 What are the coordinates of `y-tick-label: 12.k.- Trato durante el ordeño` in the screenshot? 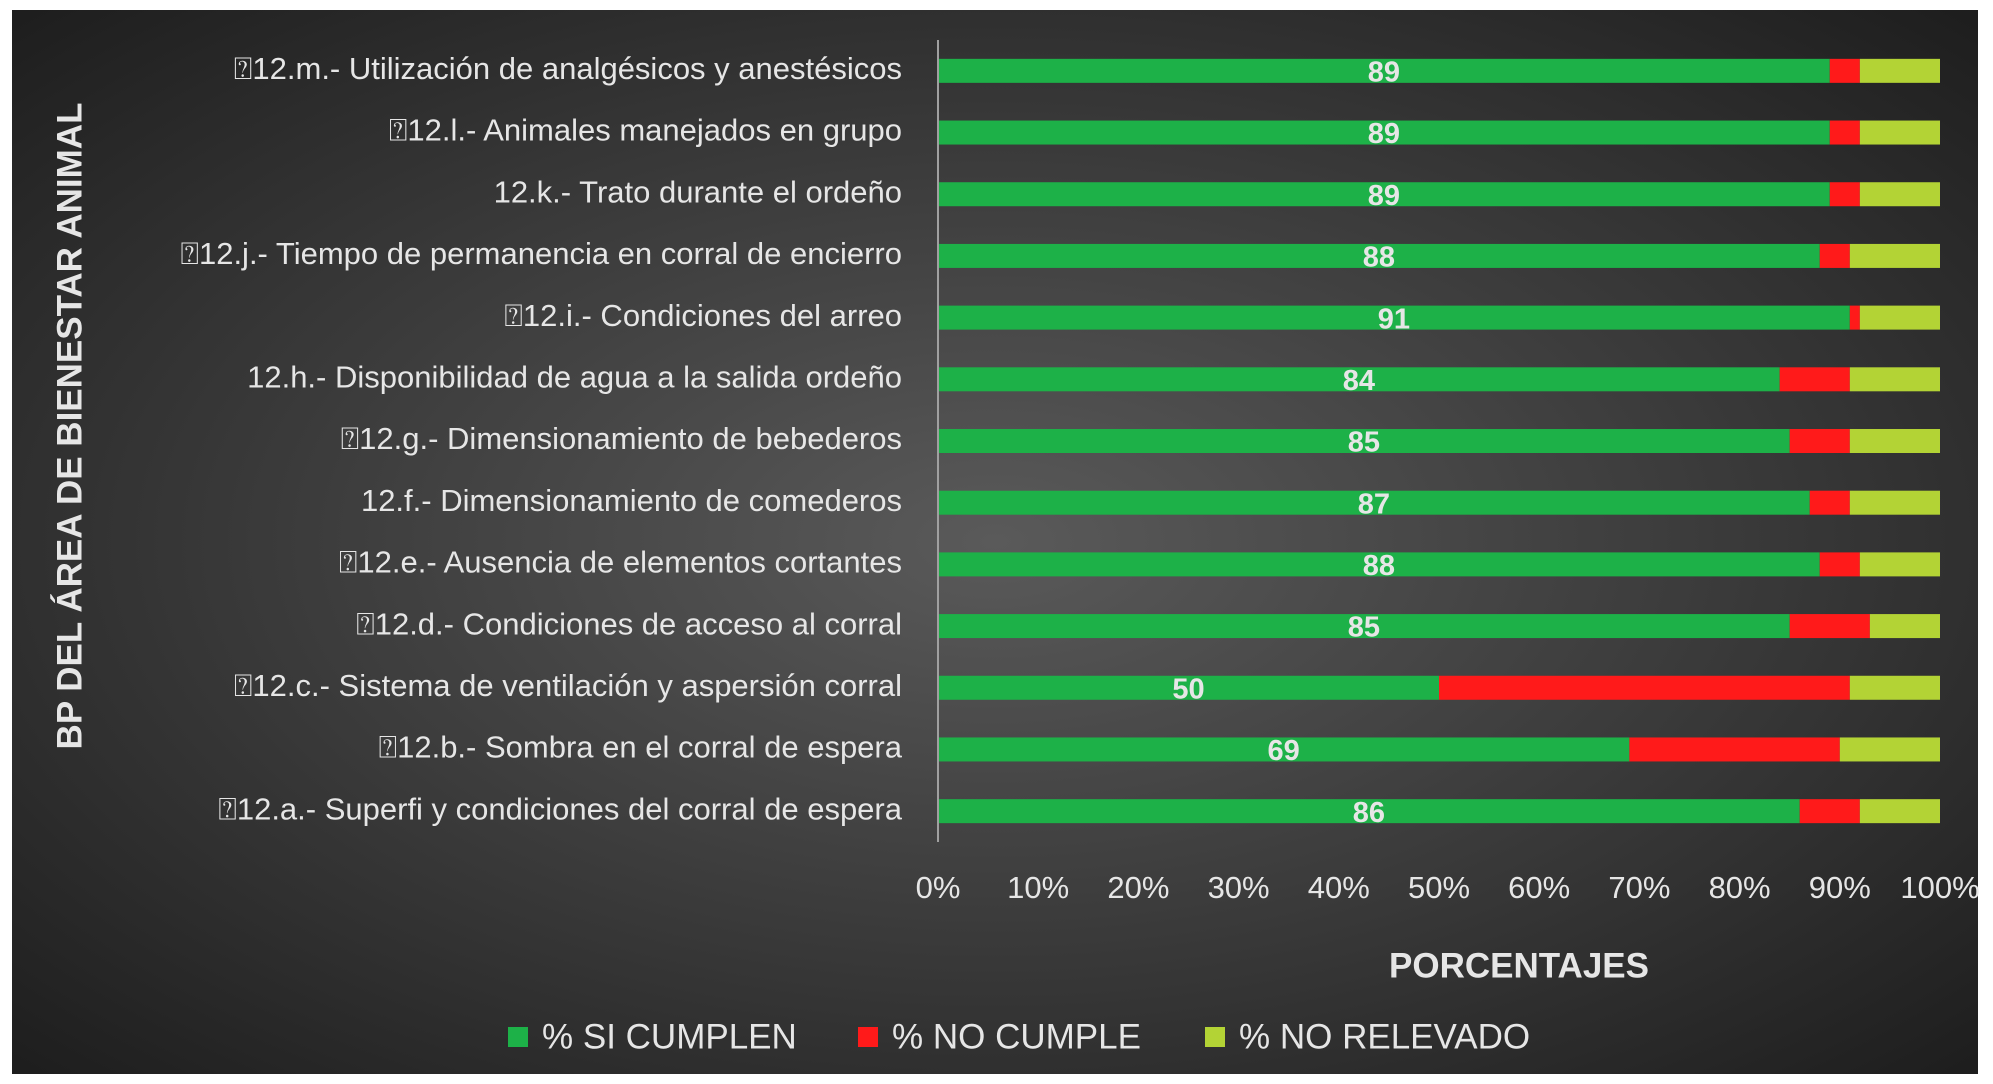 It's located at (698, 191).